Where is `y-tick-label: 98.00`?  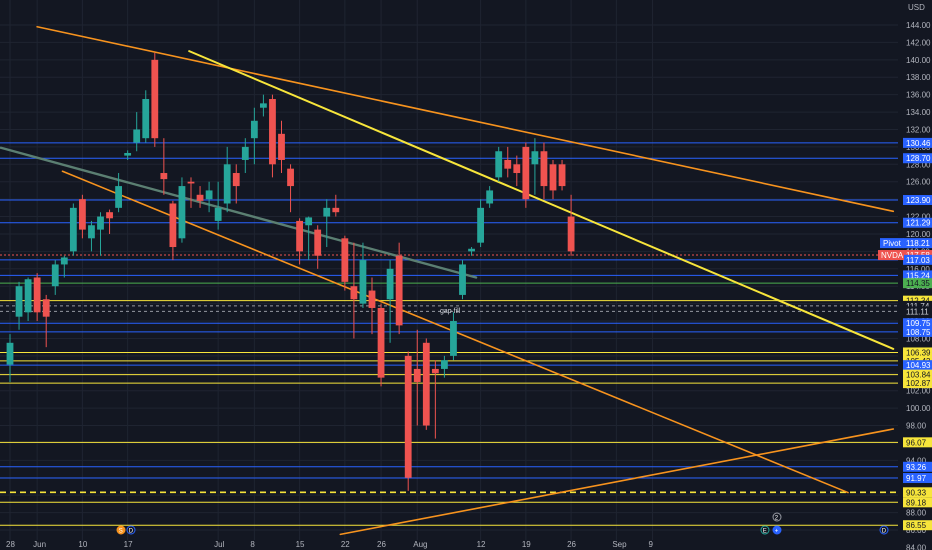
y-tick-label: 98.00 is located at coordinates (916, 426).